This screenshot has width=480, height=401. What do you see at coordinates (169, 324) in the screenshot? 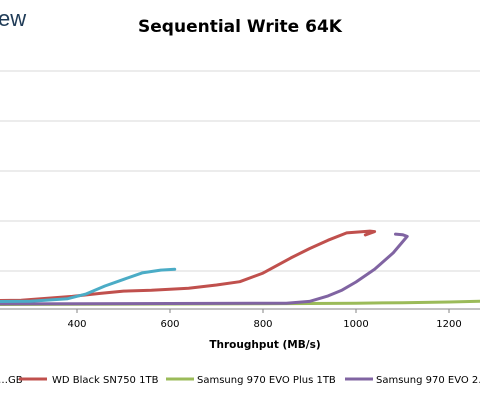
I see `x-tick-label: 600` at bounding box center [169, 324].